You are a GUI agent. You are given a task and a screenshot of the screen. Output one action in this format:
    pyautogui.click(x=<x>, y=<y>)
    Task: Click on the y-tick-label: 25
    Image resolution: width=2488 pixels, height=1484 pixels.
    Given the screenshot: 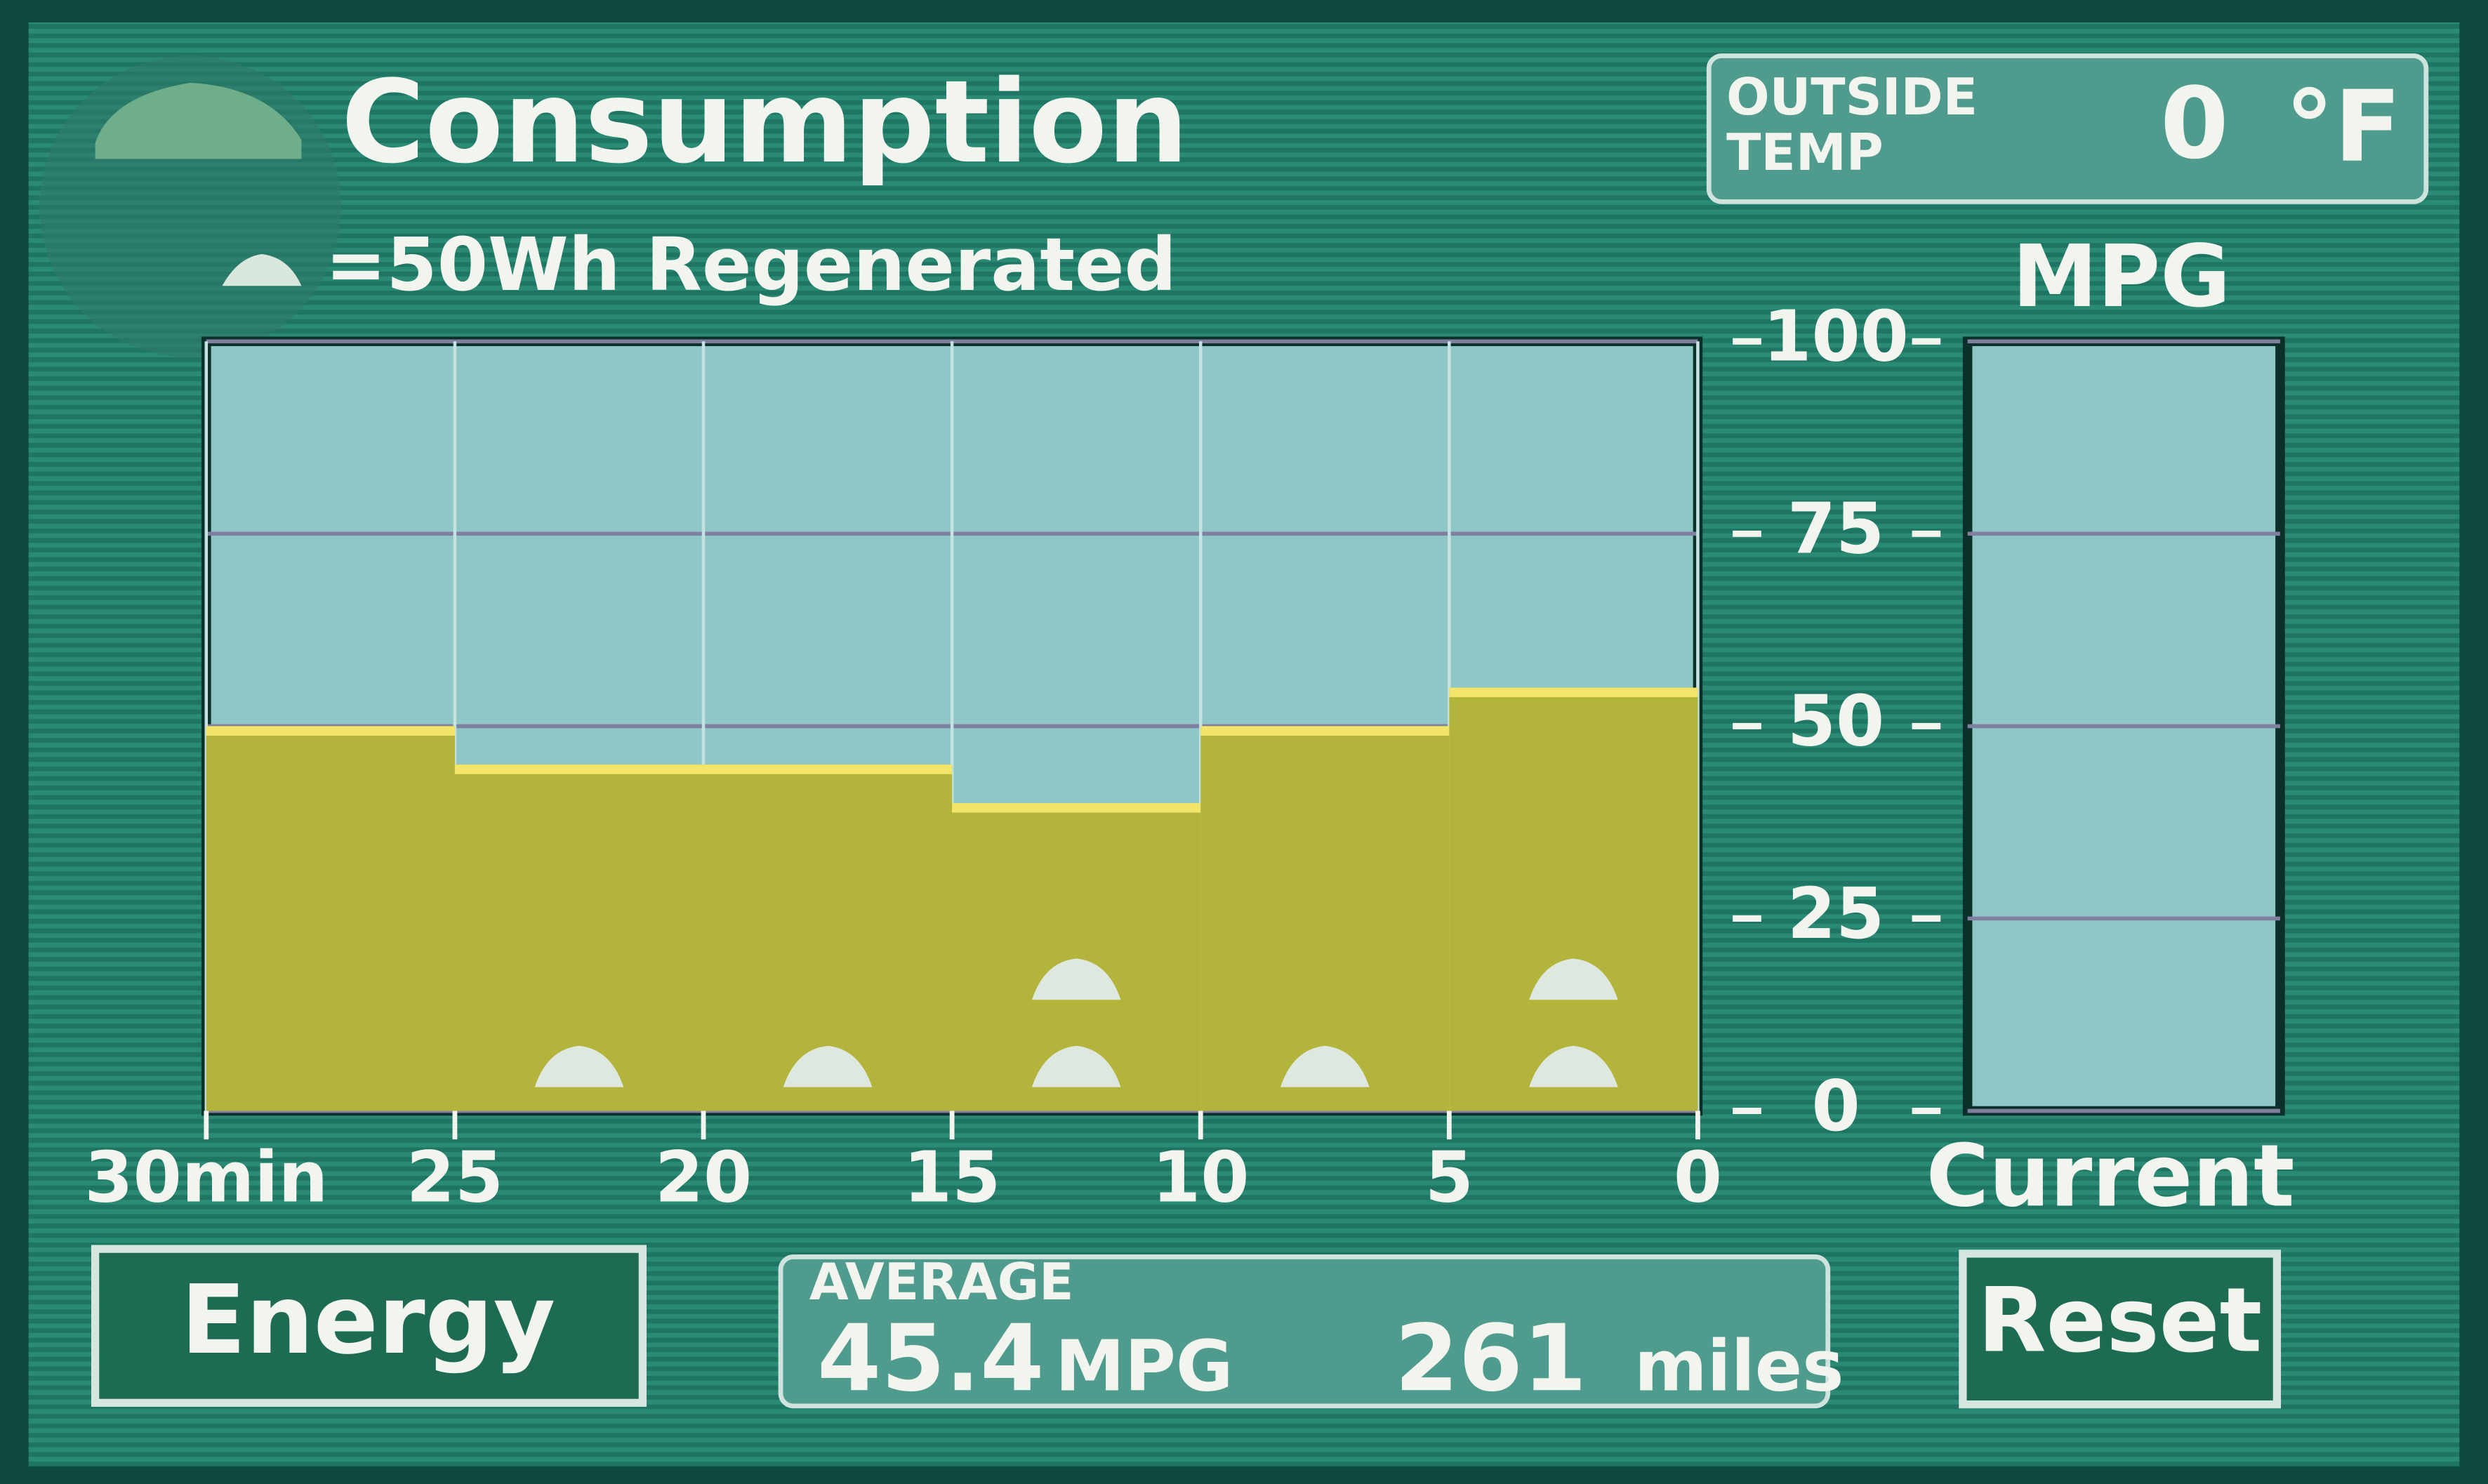 What is the action you would take?
    pyautogui.click(x=1835, y=915)
    